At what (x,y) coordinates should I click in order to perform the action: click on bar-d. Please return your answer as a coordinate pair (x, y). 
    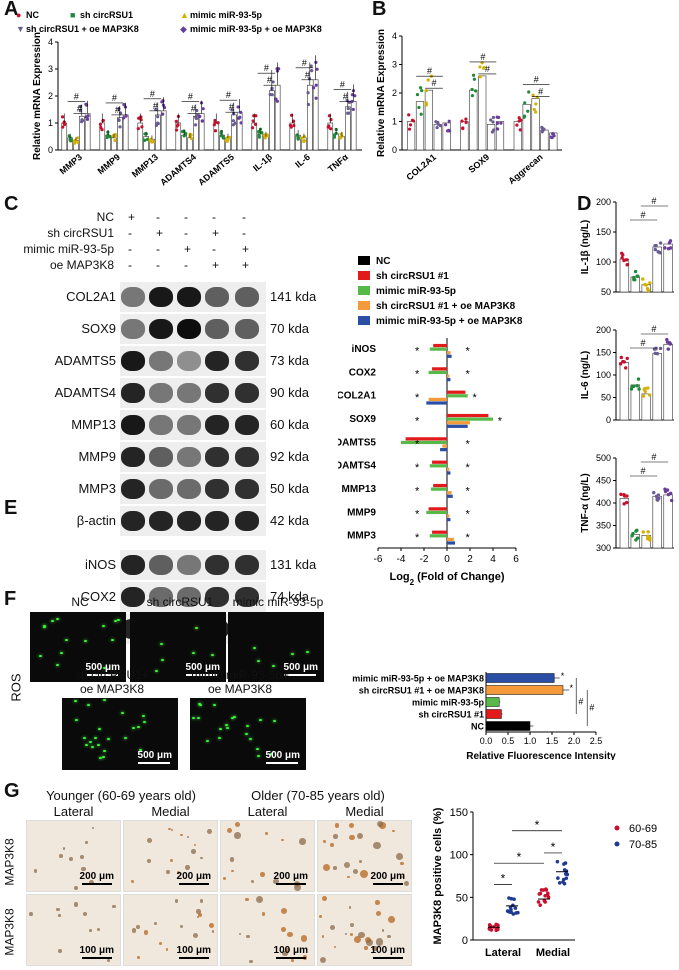
    Looking at the image, I should click on (657, 269).